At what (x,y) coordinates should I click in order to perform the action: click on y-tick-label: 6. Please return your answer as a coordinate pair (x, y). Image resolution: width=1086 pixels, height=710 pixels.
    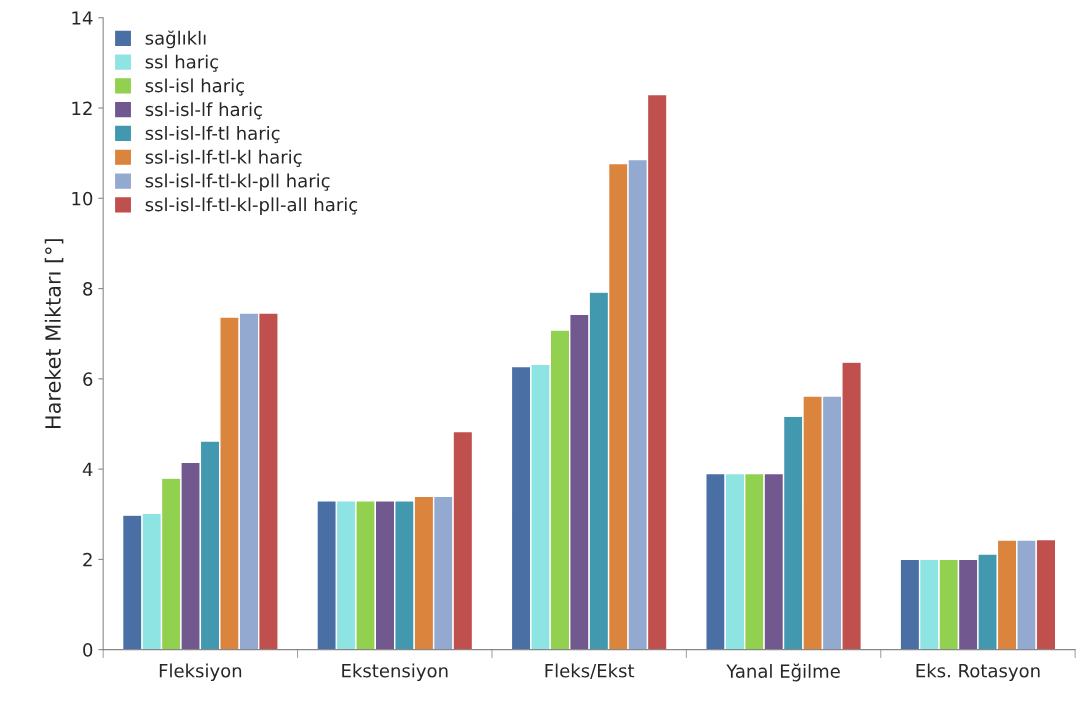
    Looking at the image, I should click on (88, 379).